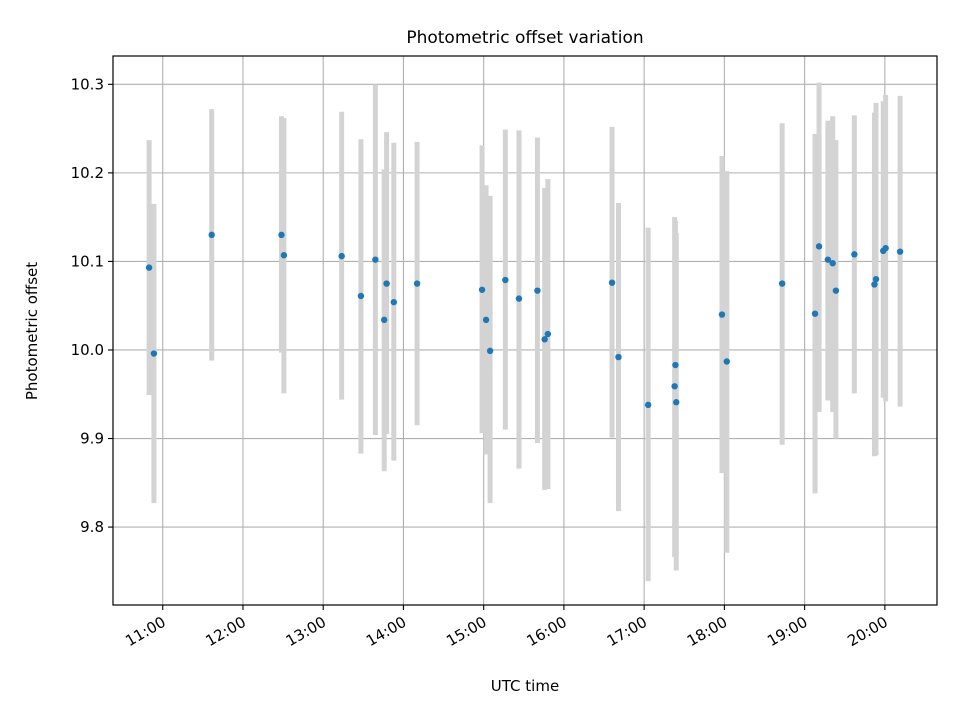 Image resolution: width=960 pixels, height=720 pixels. What do you see at coordinates (87, 350) in the screenshot?
I see `y-tick-label: 10.0` at bounding box center [87, 350].